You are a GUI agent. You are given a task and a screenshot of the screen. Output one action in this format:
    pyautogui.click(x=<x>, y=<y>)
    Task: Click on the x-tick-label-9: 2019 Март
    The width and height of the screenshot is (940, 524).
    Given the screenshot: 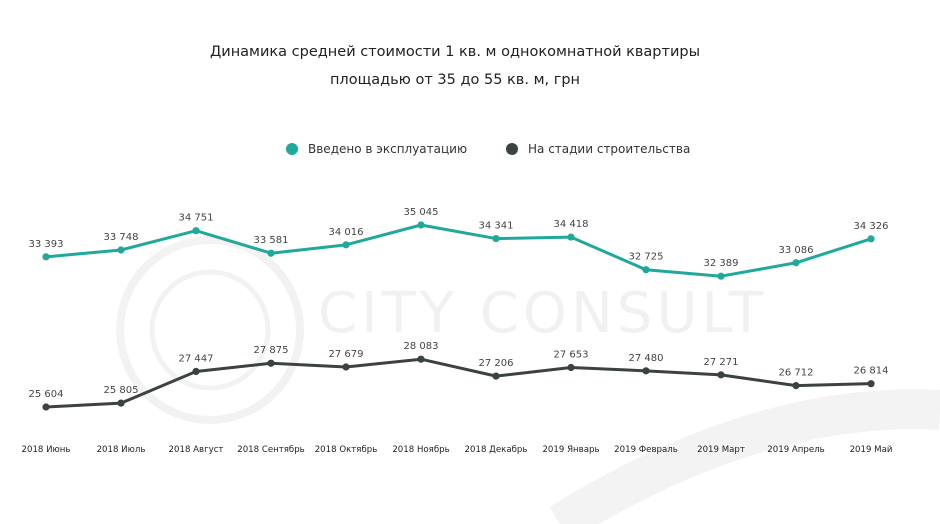 What is the action you would take?
    pyautogui.click(x=721, y=450)
    